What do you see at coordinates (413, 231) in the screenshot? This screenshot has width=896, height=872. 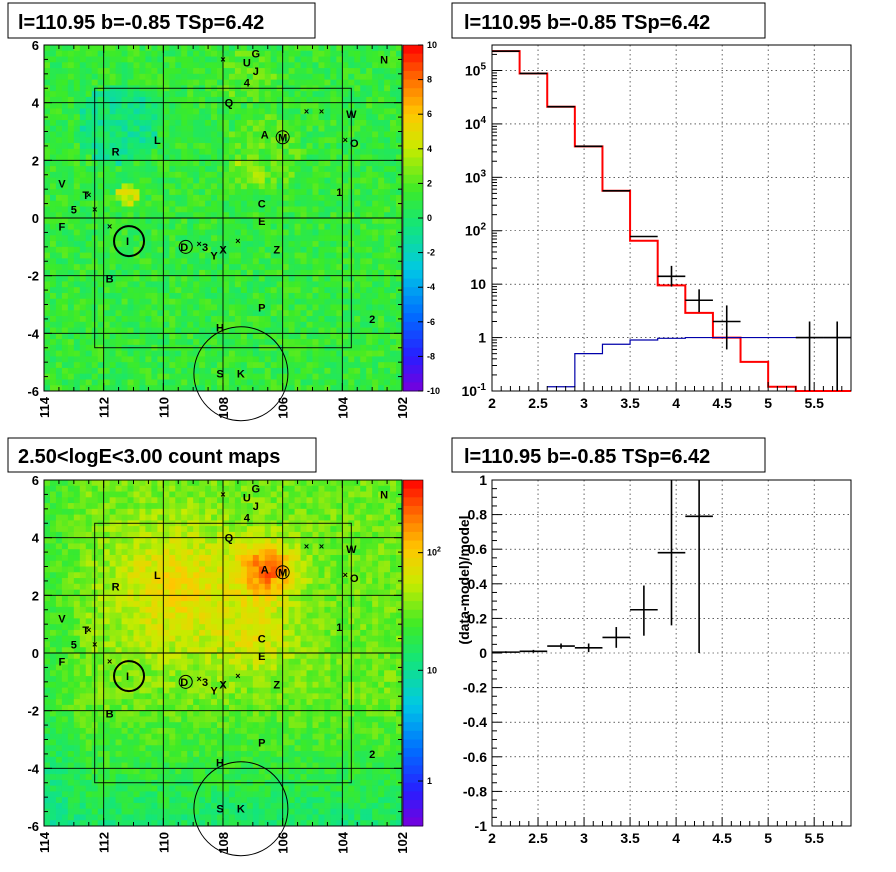 I see `colorbar-cell` at bounding box center [413, 231].